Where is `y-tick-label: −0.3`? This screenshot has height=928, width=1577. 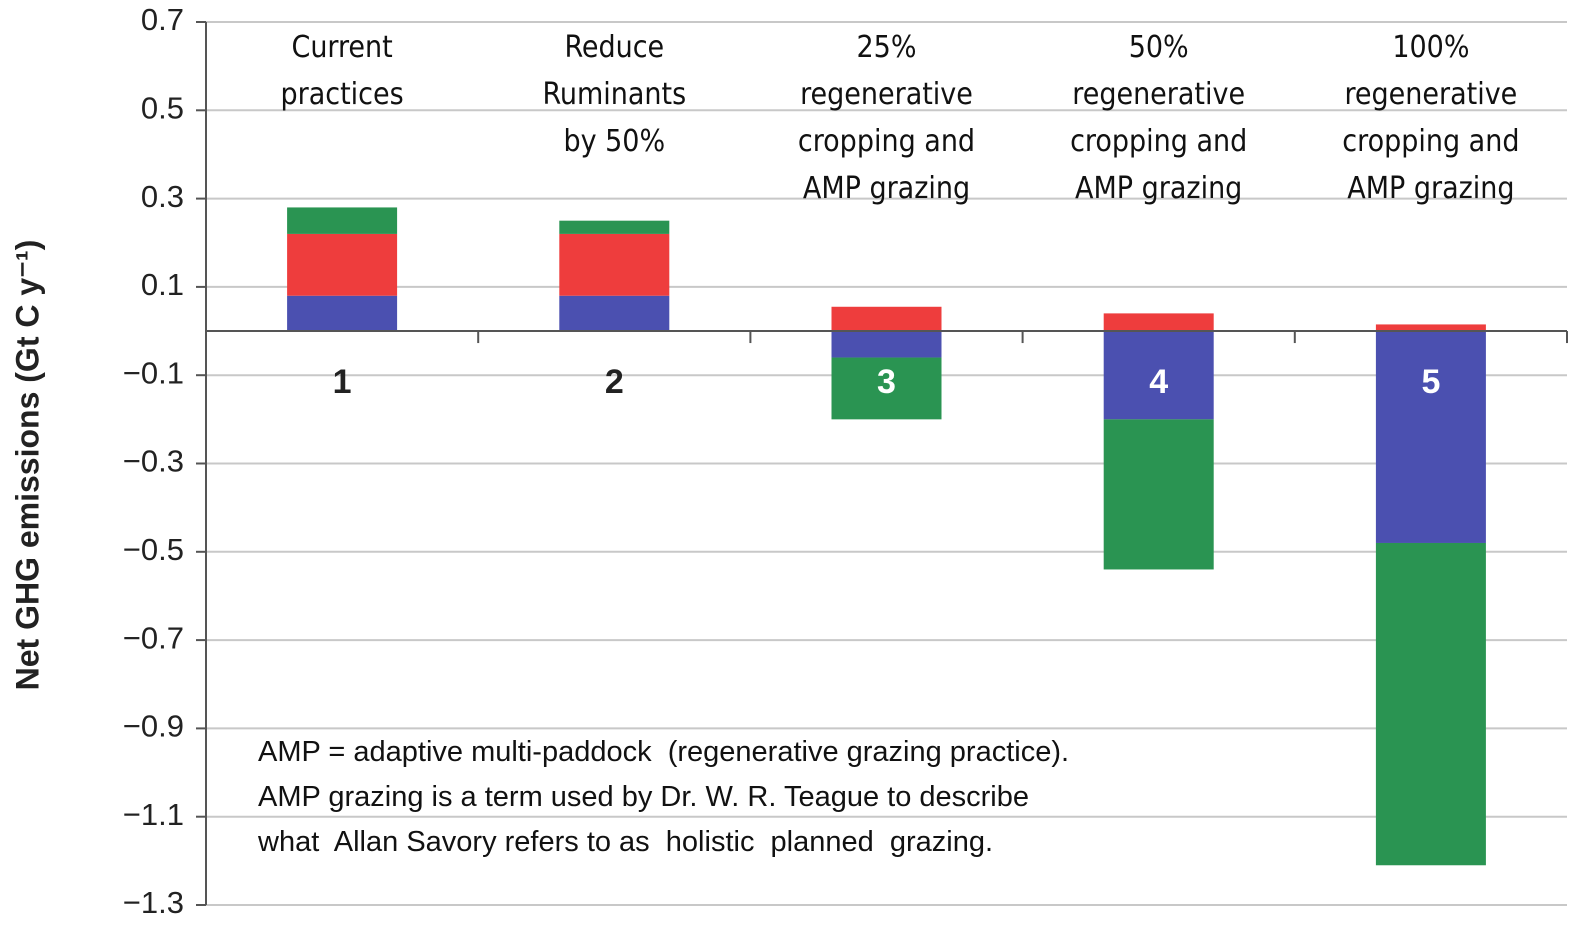
y-tick-label: −0.3 is located at coordinates (153, 461).